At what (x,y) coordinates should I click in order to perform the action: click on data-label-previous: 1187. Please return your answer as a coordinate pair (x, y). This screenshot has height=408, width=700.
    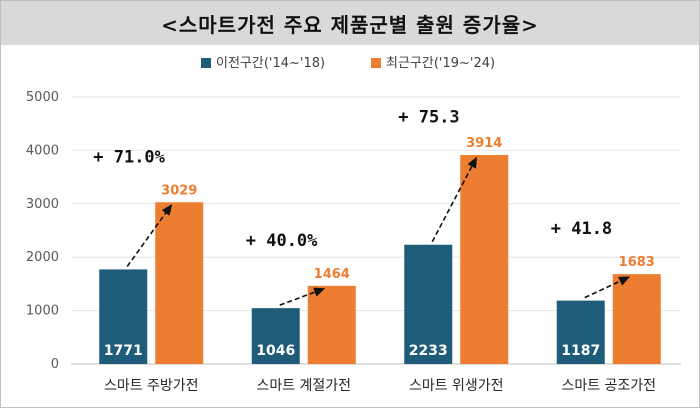
    Looking at the image, I should click on (580, 351).